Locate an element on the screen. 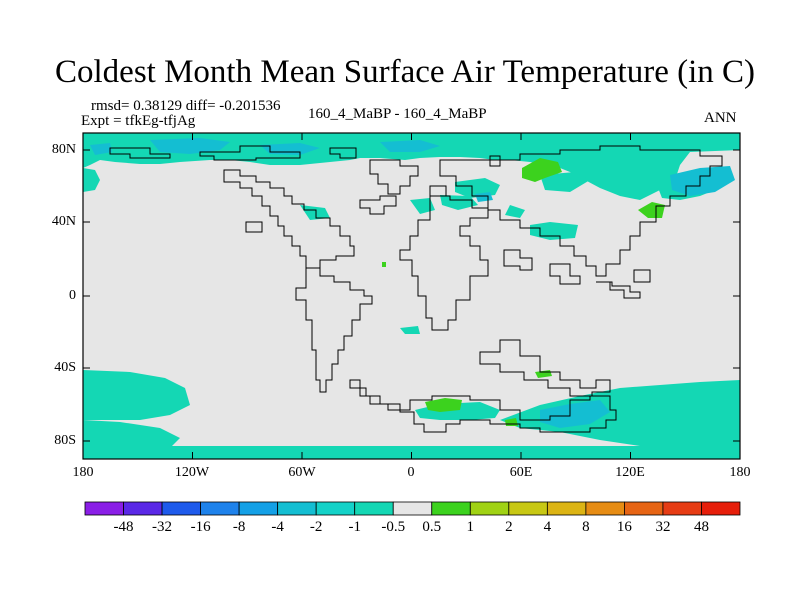  experiment-line: Expt = tfkEg-tfjAg is located at coordinates (138, 121).